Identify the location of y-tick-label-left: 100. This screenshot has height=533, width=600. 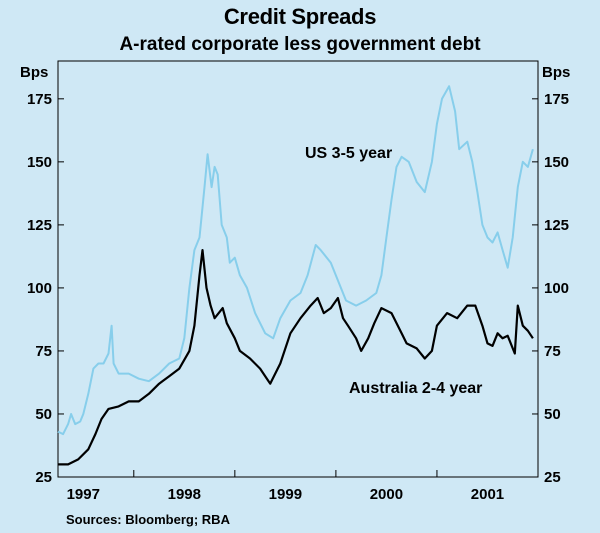
(39, 288).